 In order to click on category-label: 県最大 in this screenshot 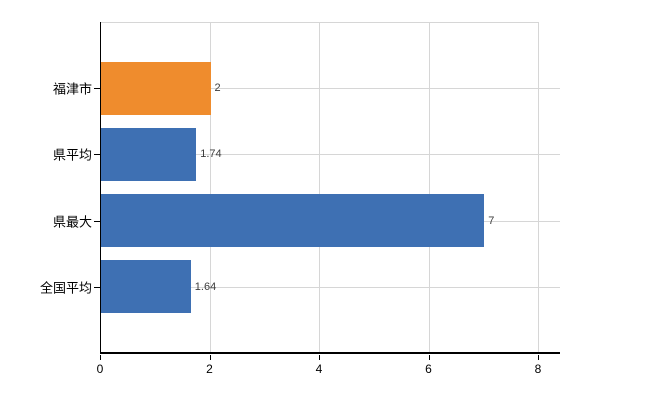, I will do `click(72, 222)`.